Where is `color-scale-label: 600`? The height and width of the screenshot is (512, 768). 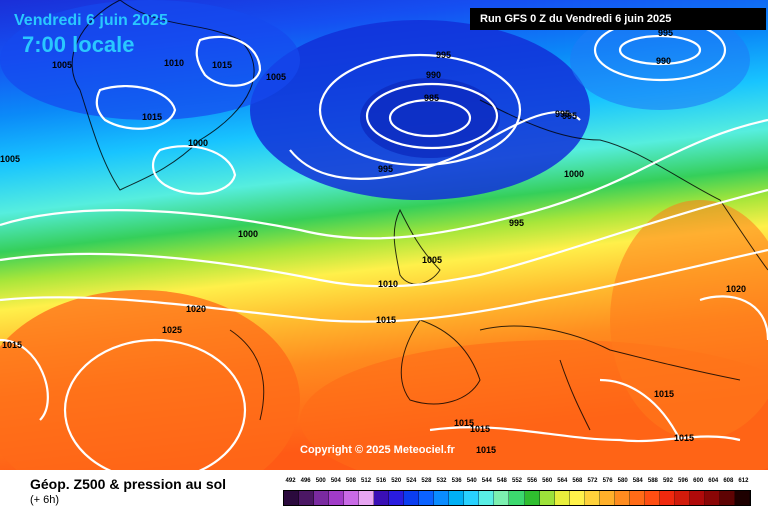
color-scale-label: 600 is located at coordinates (698, 481).